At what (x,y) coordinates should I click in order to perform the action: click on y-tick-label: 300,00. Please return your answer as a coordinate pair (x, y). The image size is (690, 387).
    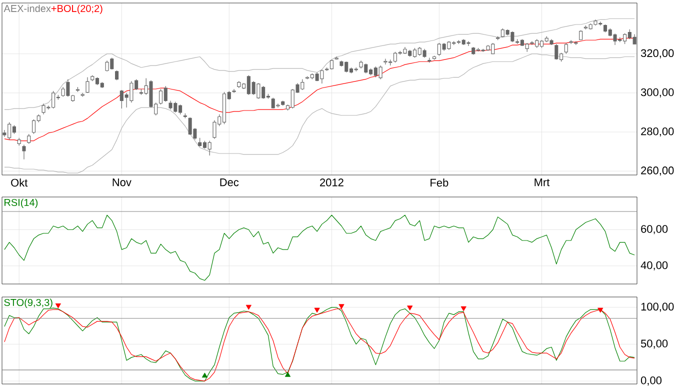
    Looking at the image, I should click on (657, 93).